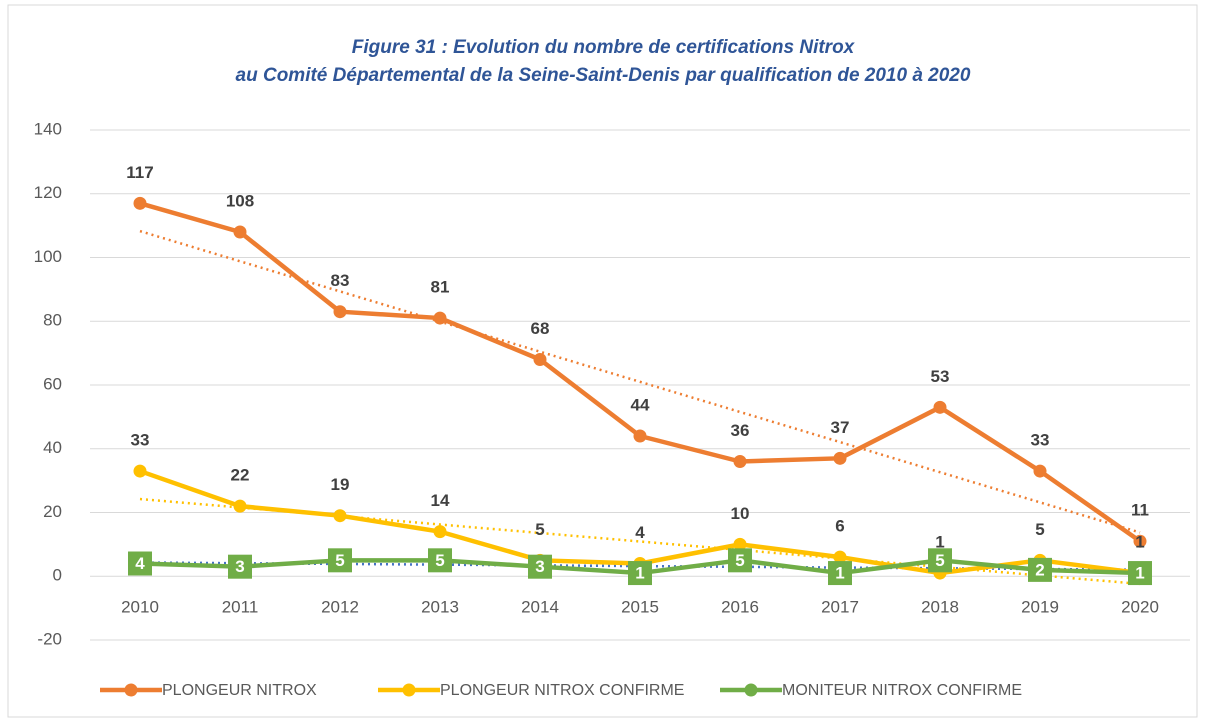 Image resolution: width=1206 pixels, height=727 pixels. What do you see at coordinates (240, 607) in the screenshot?
I see `x-tick-label: 2011` at bounding box center [240, 607].